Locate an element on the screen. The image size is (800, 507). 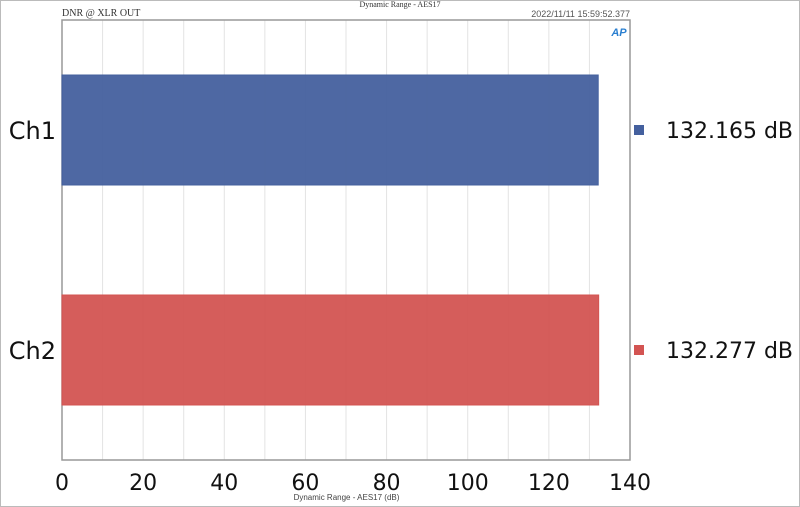
chart-subtitle: DNR @ XLR OUT is located at coordinates (101, 13).